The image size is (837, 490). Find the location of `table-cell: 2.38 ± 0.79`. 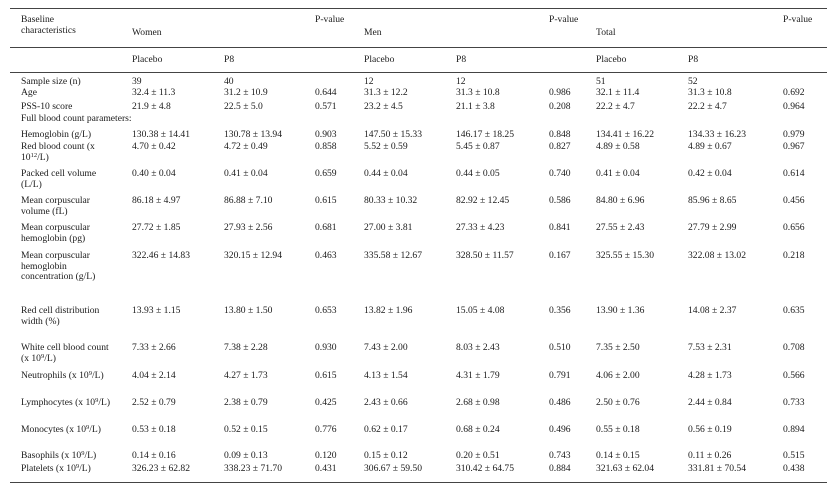

table-cell: 2.38 ± 0.79 is located at coordinates (246, 402).